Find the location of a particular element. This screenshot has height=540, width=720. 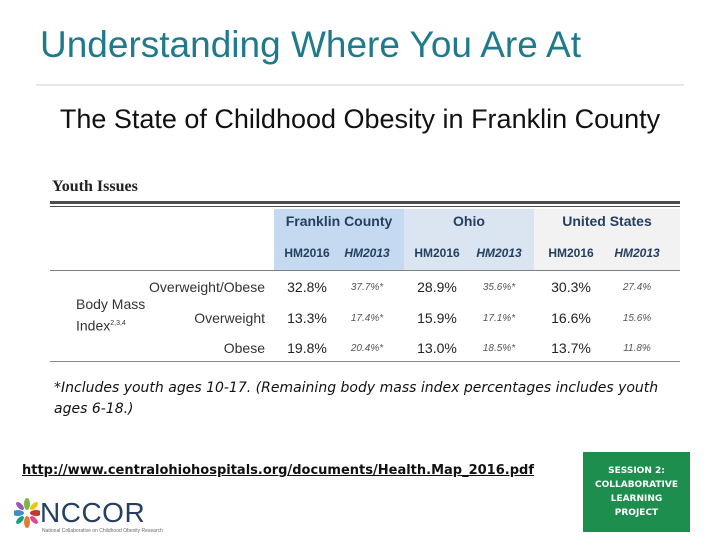

table-cell: 17.1%* is located at coordinates (499, 318).